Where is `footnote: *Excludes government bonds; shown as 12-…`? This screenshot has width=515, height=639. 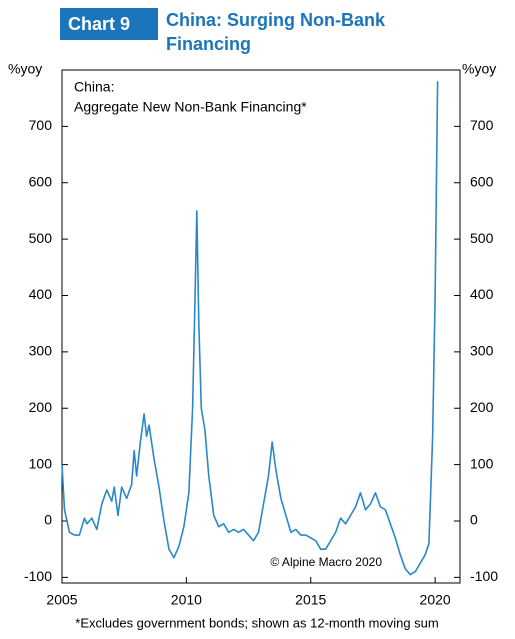
footnote: *Excludes government bonds; shown as 12-… is located at coordinates (256, 622).